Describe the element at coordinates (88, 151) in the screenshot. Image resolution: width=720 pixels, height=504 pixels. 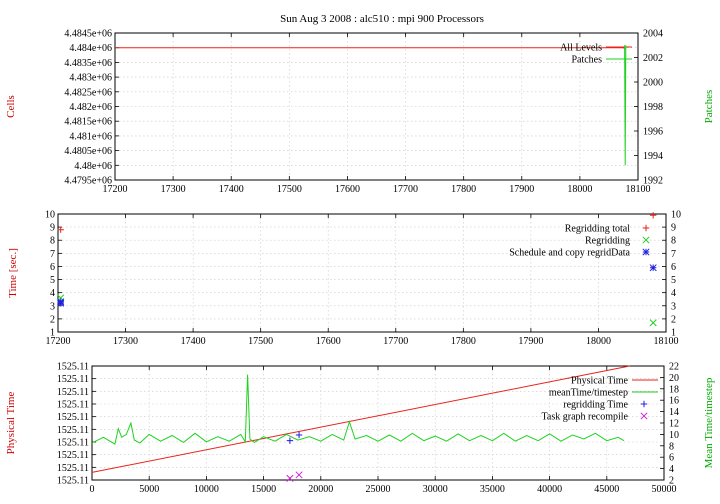
I see `y-tick-label: 4.4805e+06` at that location.